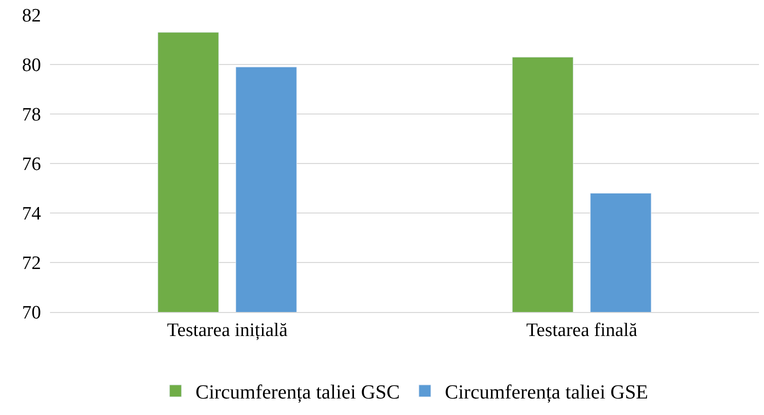  Describe the element at coordinates (546, 393) in the screenshot. I see `legend-label: Circumferența taliei GSE` at that location.